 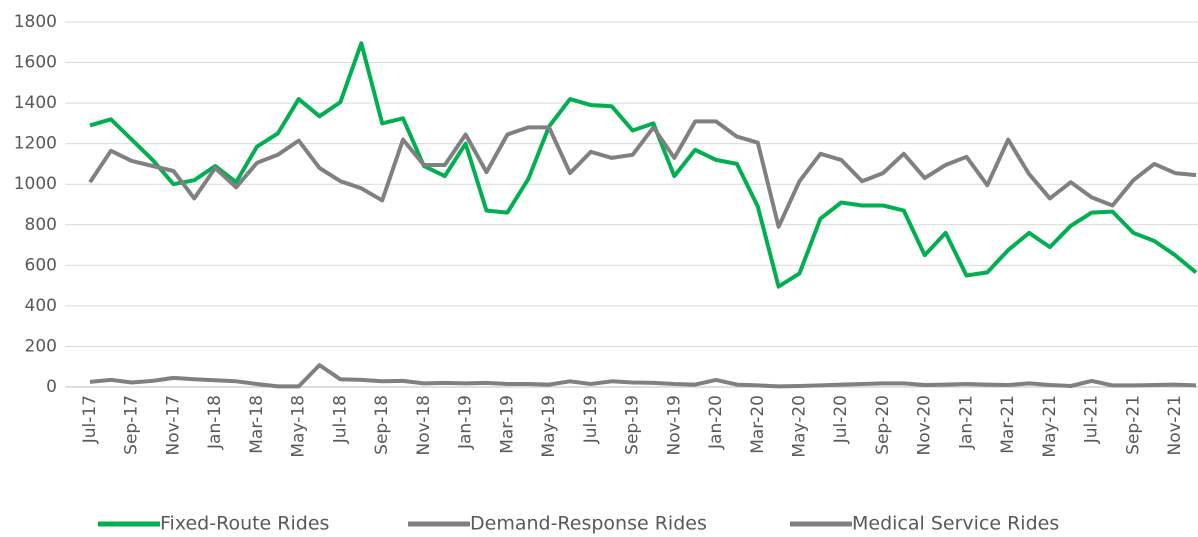 I want to click on x-tick-label: Nov-18, so click(x=424, y=425).